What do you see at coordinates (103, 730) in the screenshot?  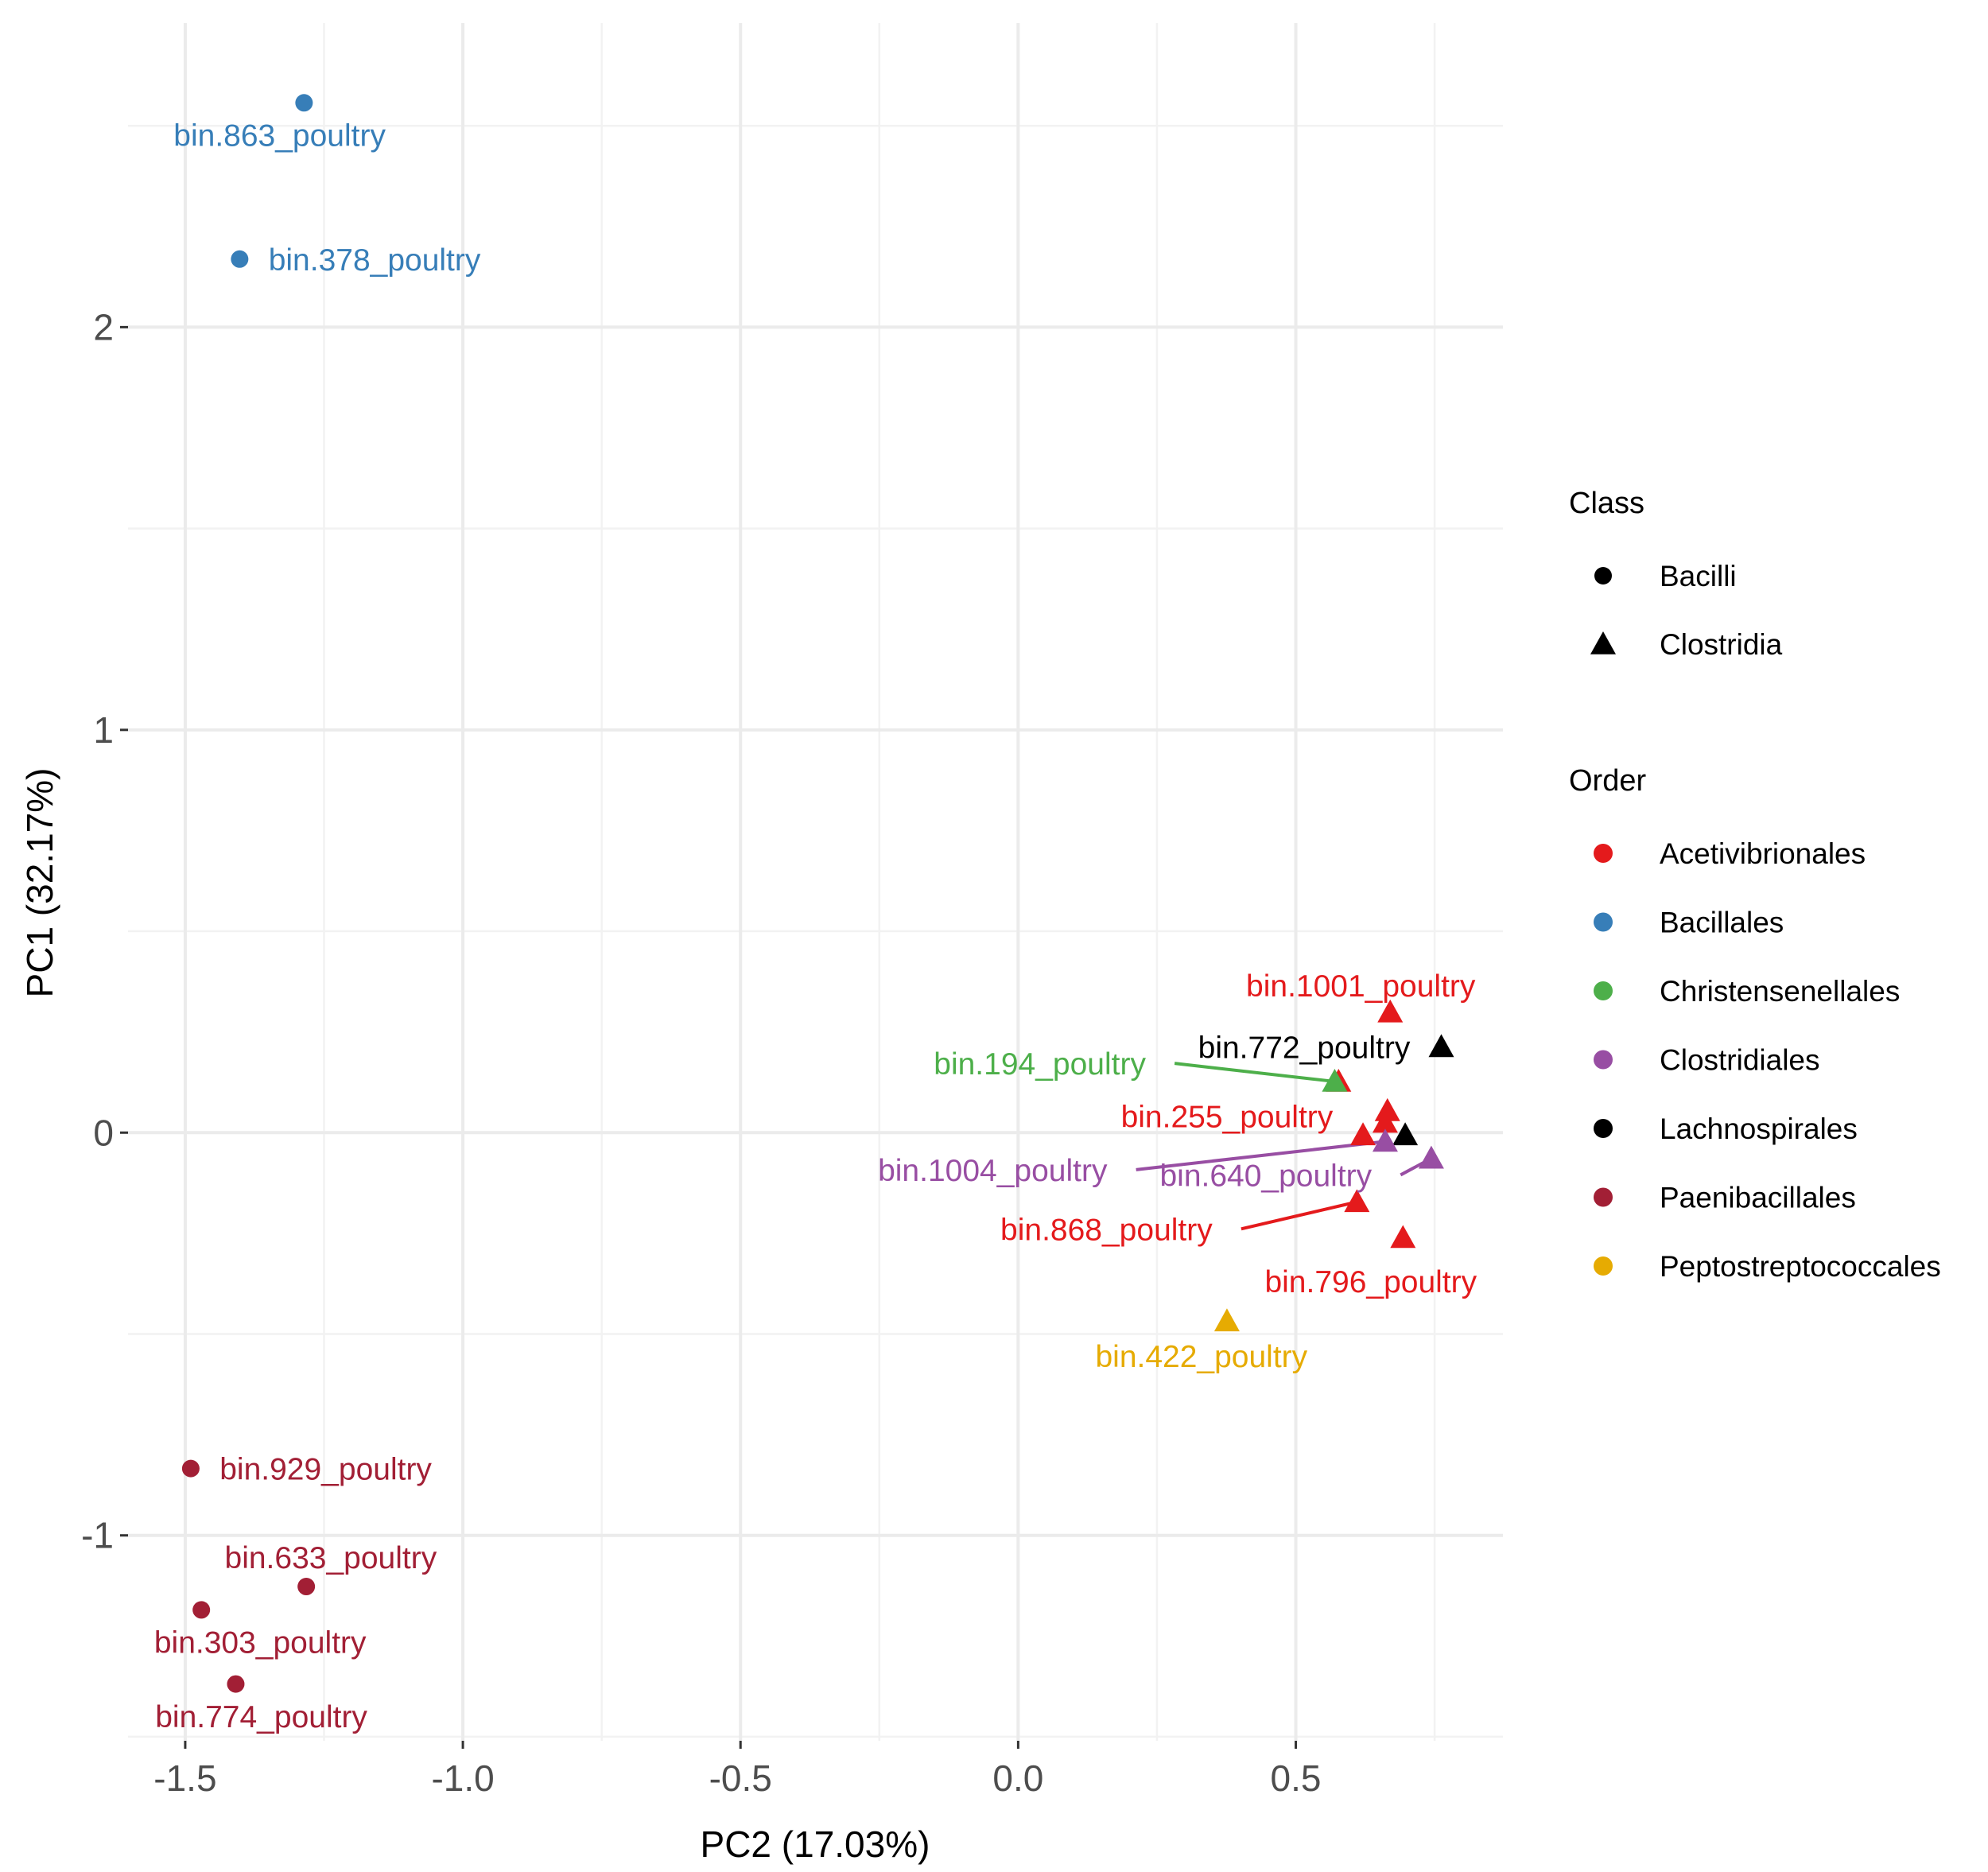 I see `y-tick-label: 1` at bounding box center [103, 730].